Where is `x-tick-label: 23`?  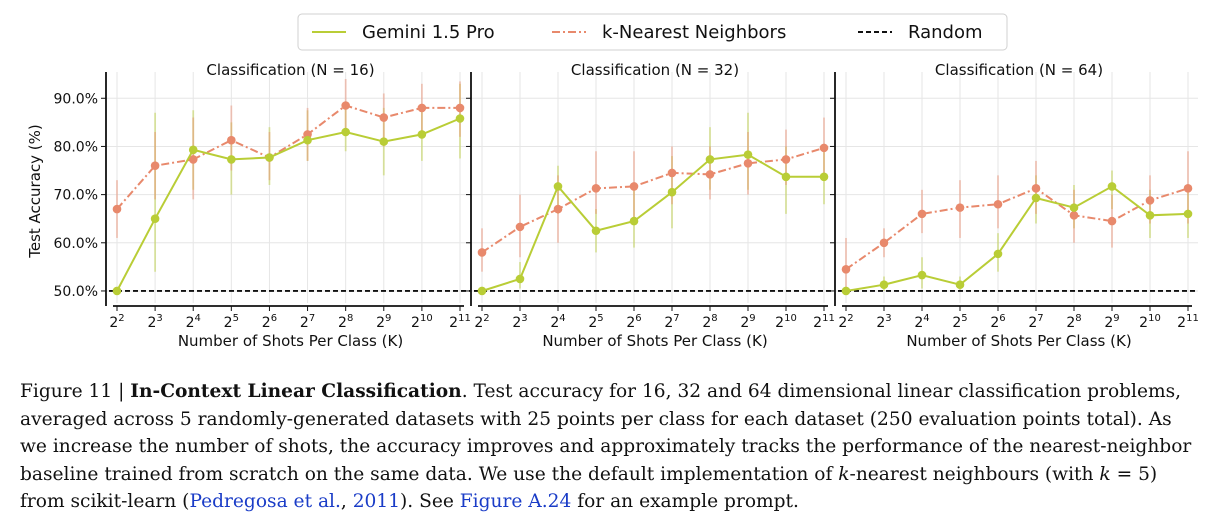
x-tick-label: 23 is located at coordinates (154, 322).